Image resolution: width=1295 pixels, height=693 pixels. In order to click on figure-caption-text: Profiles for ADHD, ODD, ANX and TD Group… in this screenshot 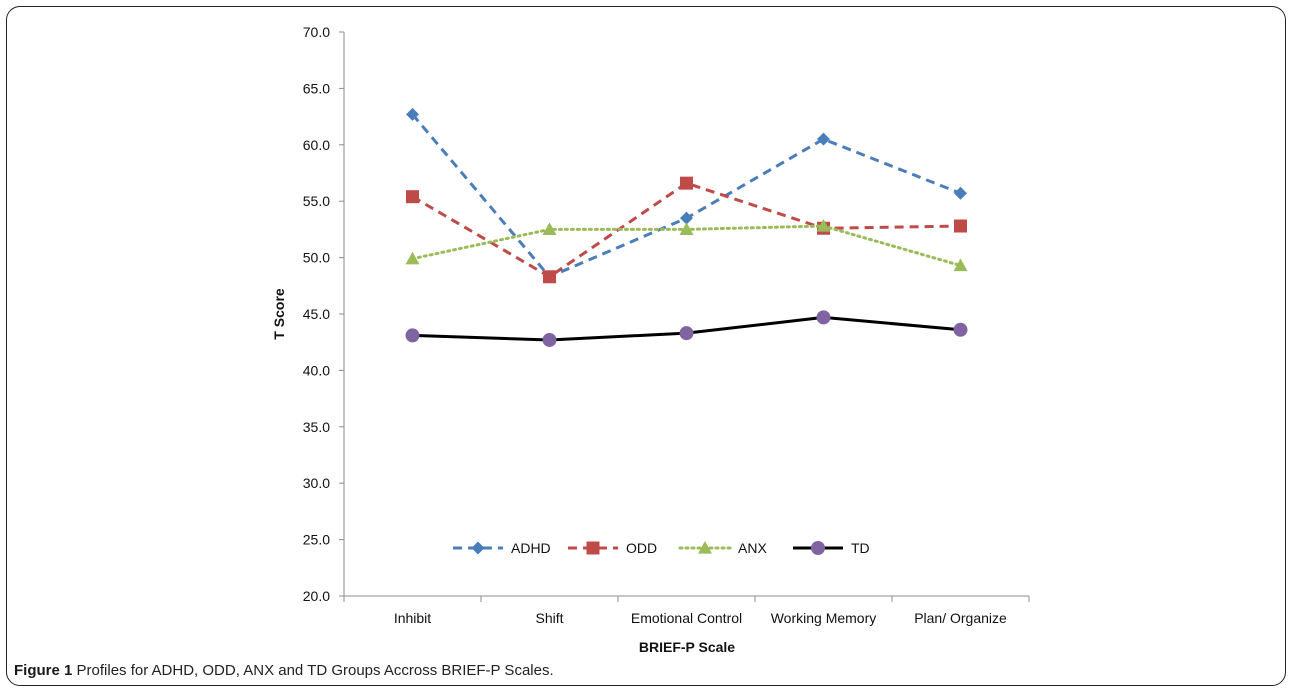, I will do `click(313, 670)`.